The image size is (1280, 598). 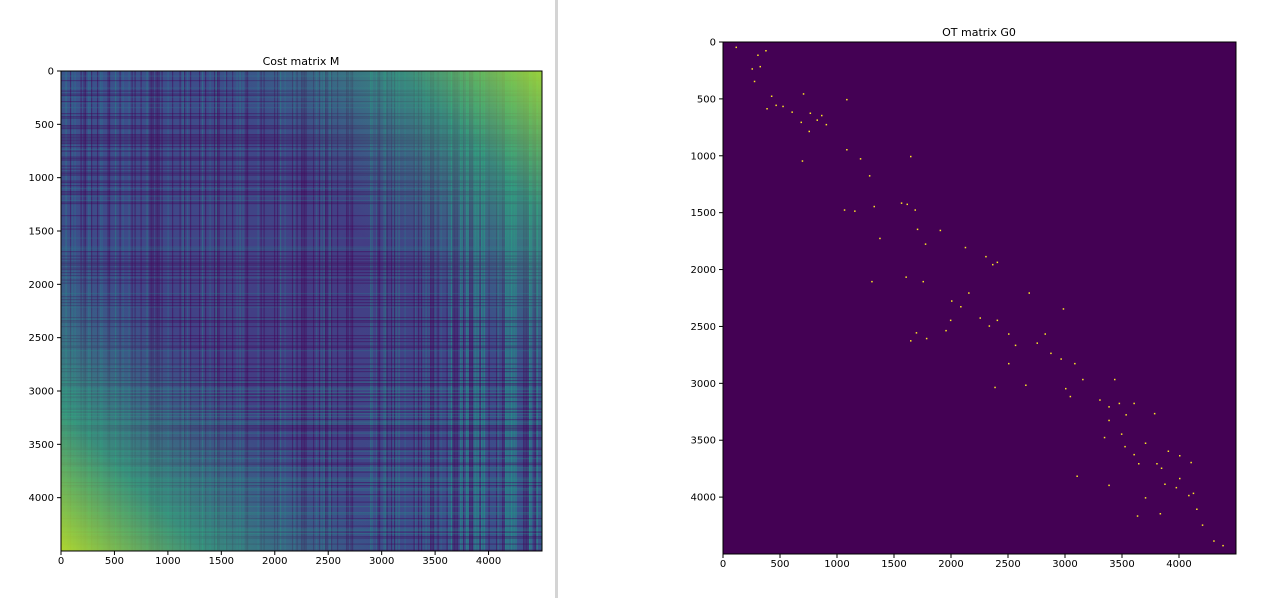 What do you see at coordinates (706, 99) in the screenshot?
I see `y-tick-label: 500` at bounding box center [706, 99].